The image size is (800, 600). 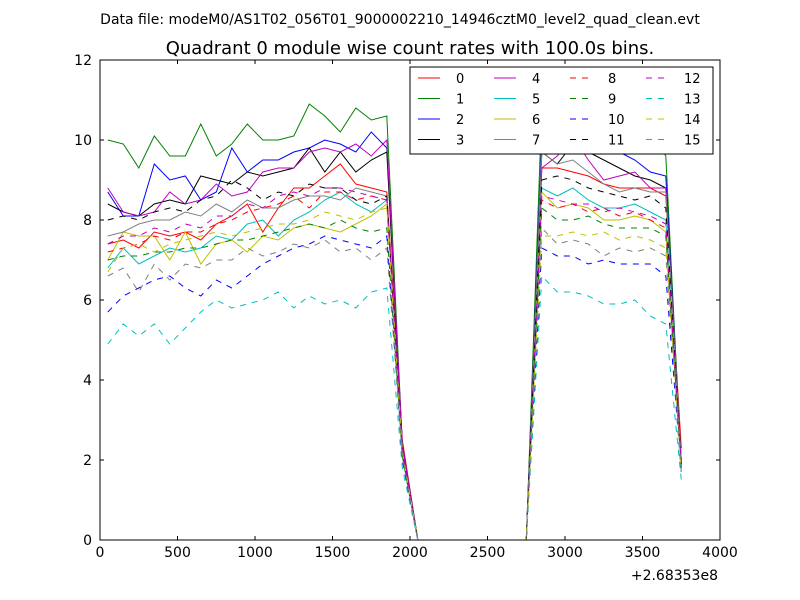 I want to click on legend-label: 0, so click(x=460, y=79).